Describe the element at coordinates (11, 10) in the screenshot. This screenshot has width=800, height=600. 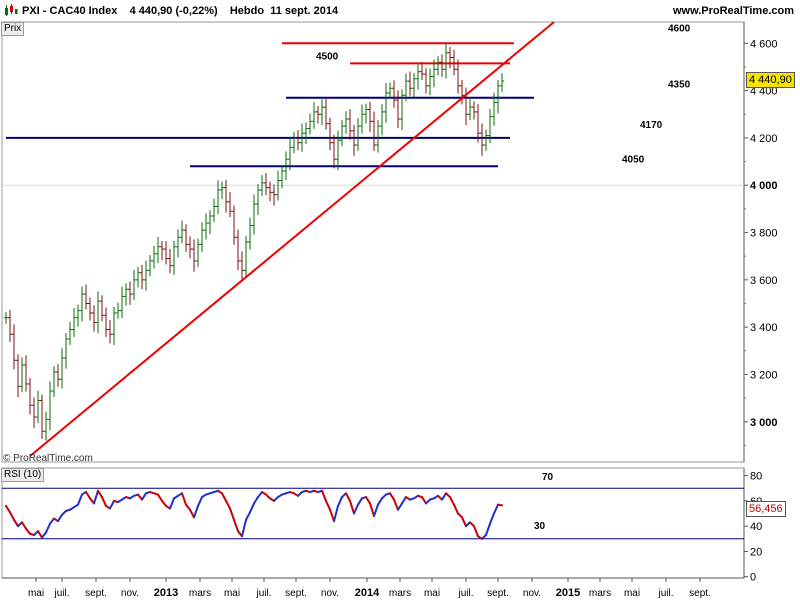
I see `candlestick-app-icon` at that location.